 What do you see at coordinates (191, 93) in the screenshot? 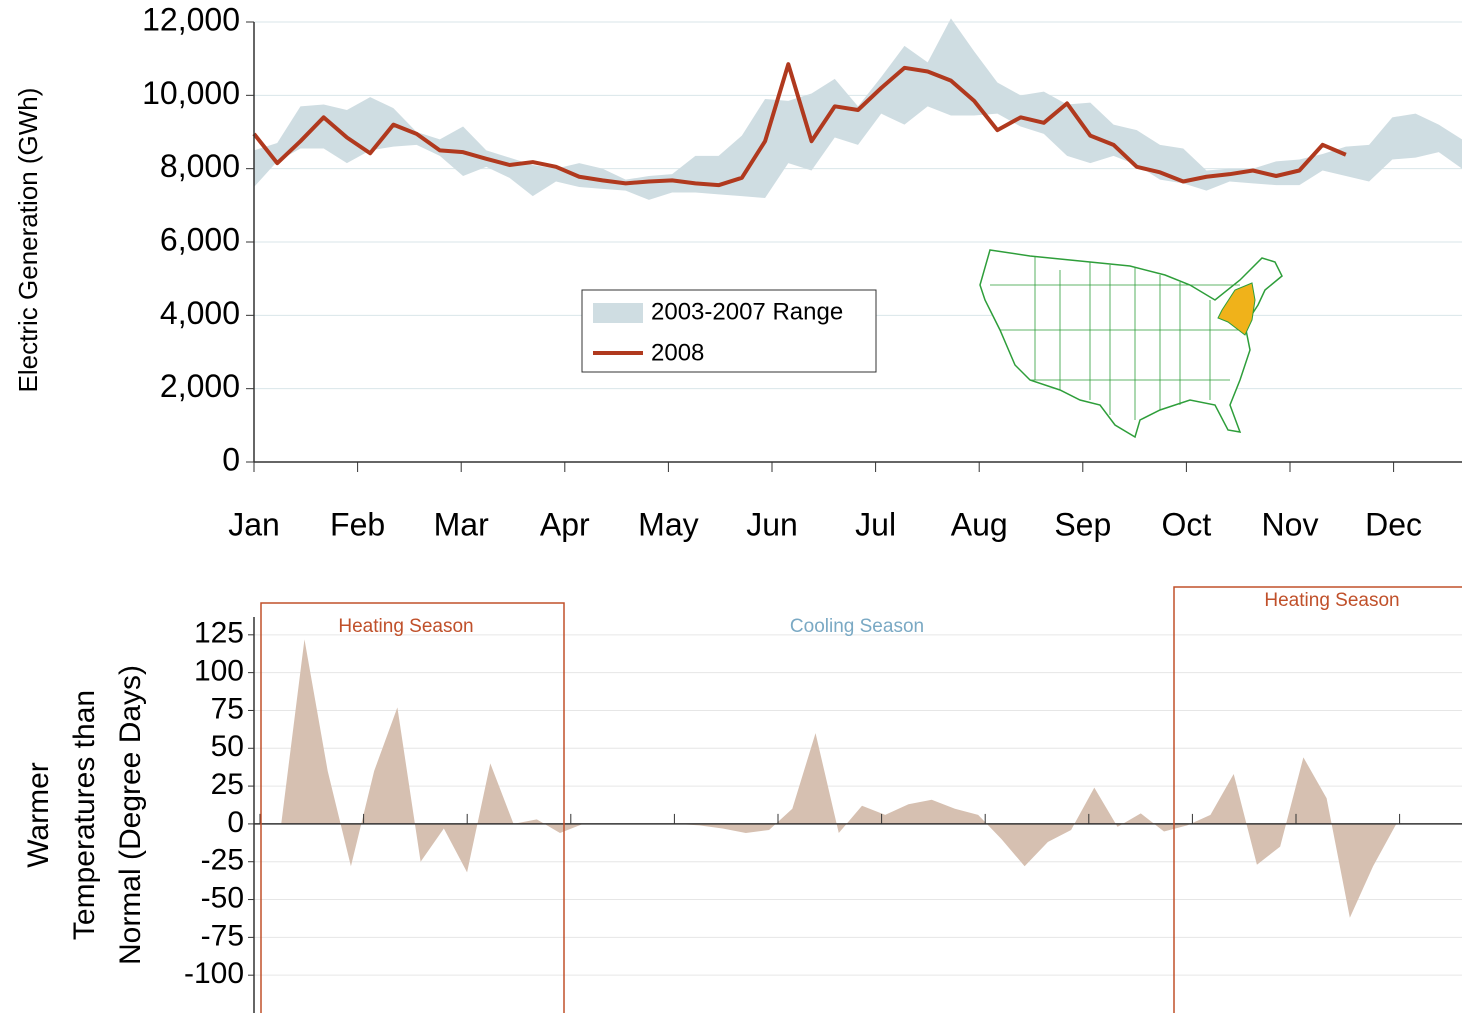
I see `y-tick-label: 10,000` at bounding box center [191, 93].